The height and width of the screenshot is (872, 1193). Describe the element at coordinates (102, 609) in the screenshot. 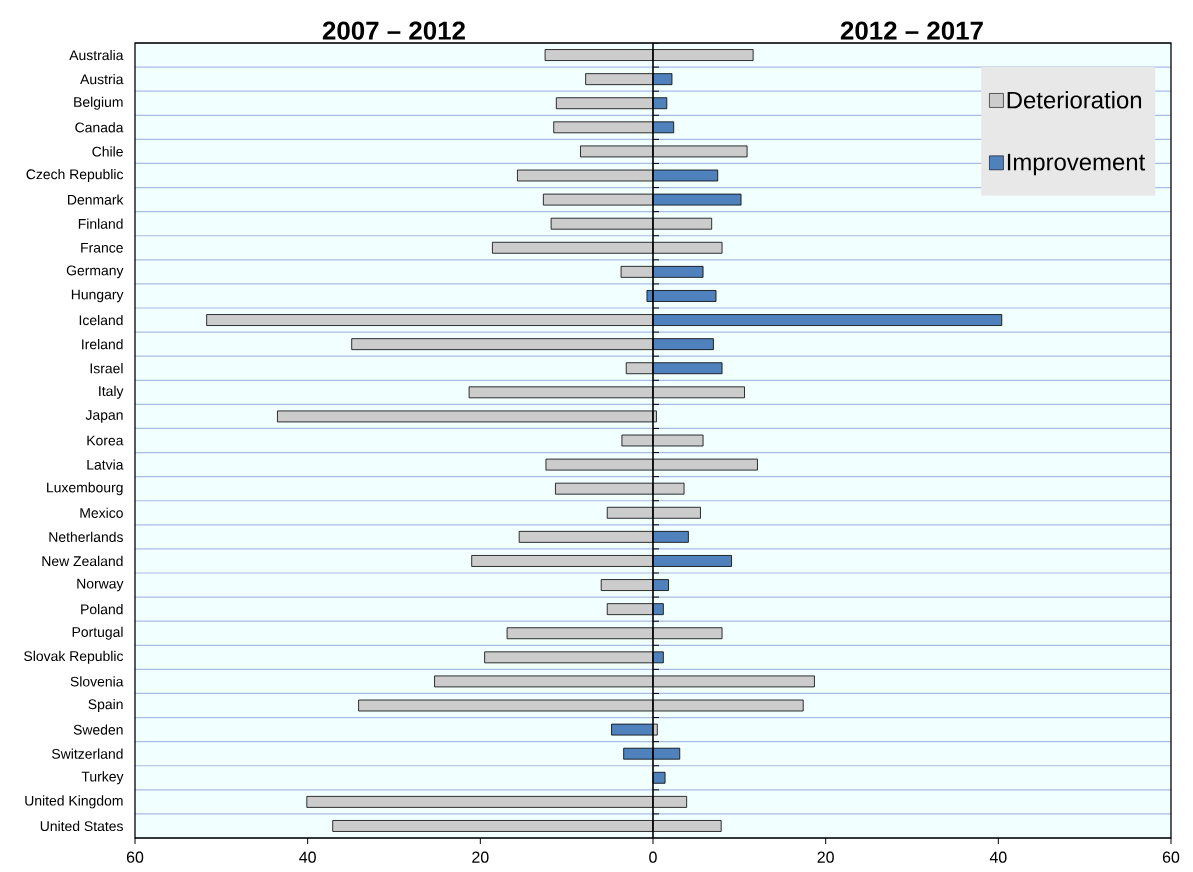

I see `y-tick-label: Poland` at that location.